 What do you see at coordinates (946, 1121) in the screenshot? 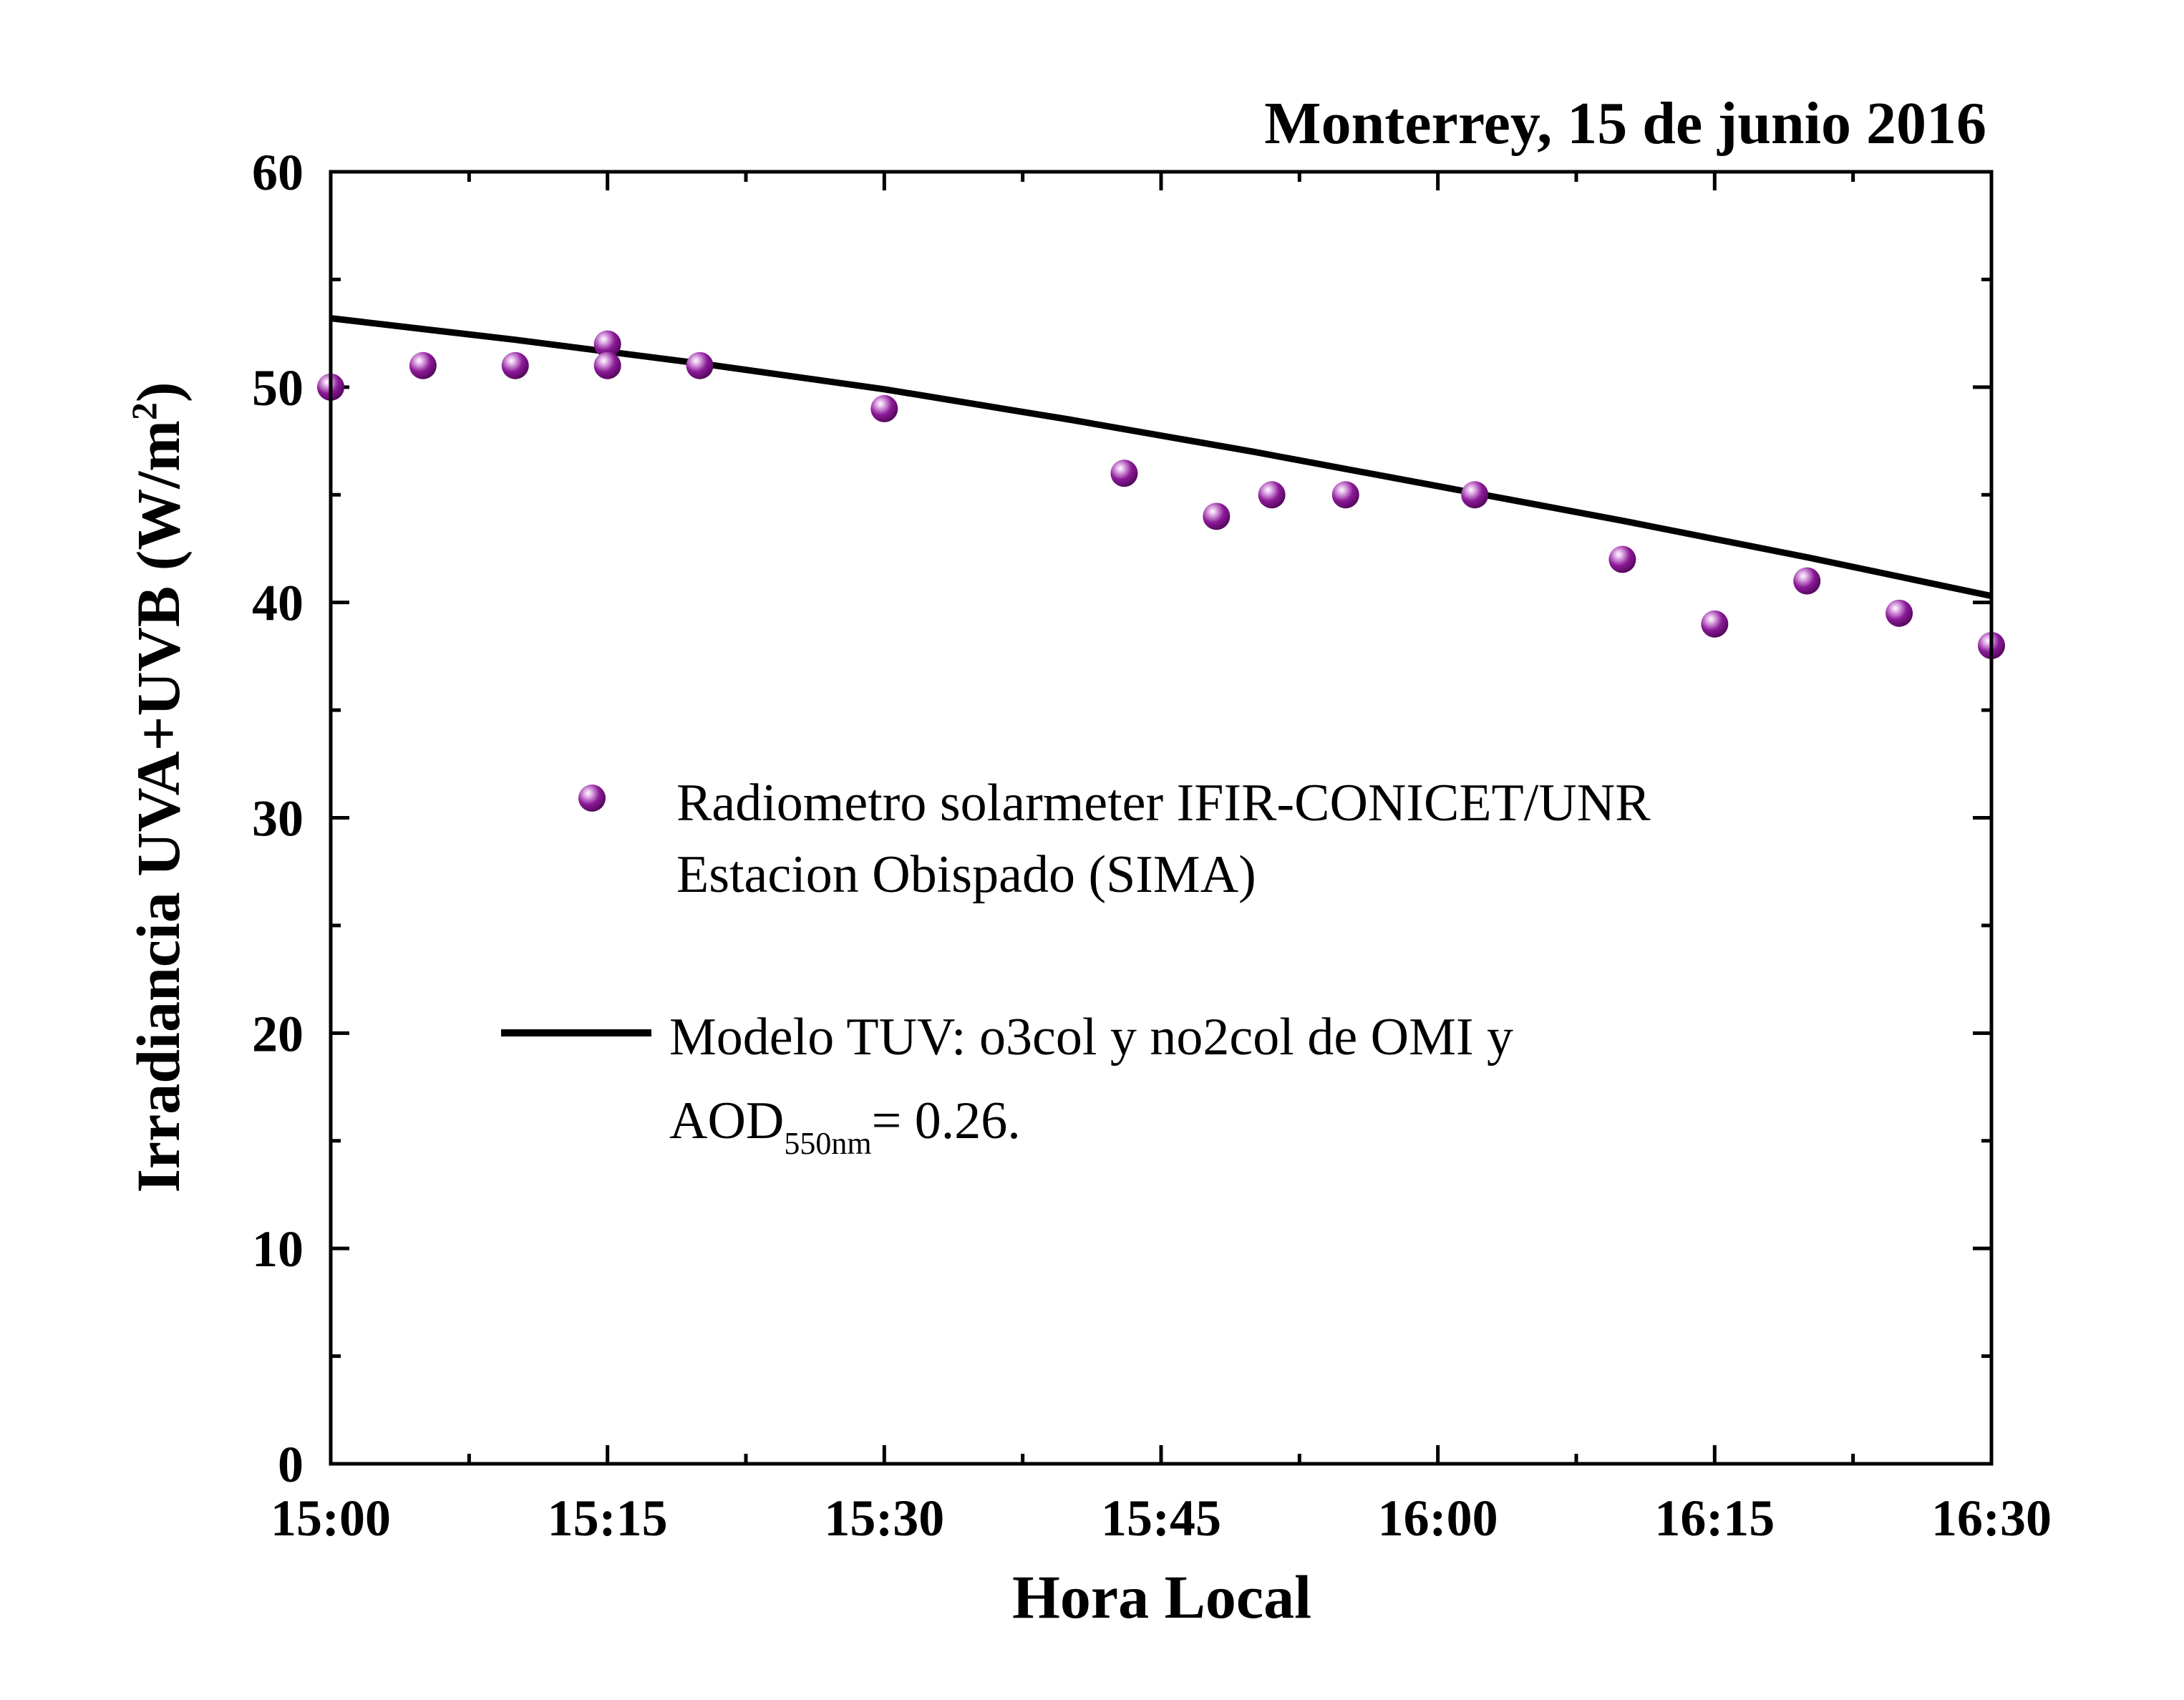
I see `legend-aod-value: = 0.26.` at bounding box center [946, 1121].